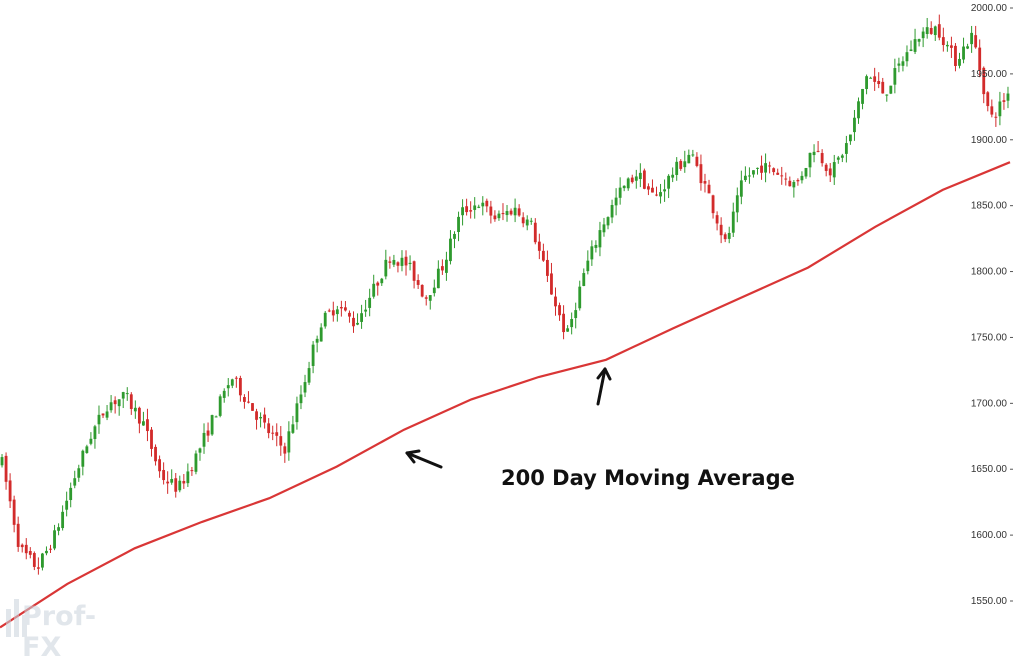 Image resolution: width=1013 pixels, height=663 pixels. I want to click on annotation-label: 200 Day Moving Average, so click(648, 478).